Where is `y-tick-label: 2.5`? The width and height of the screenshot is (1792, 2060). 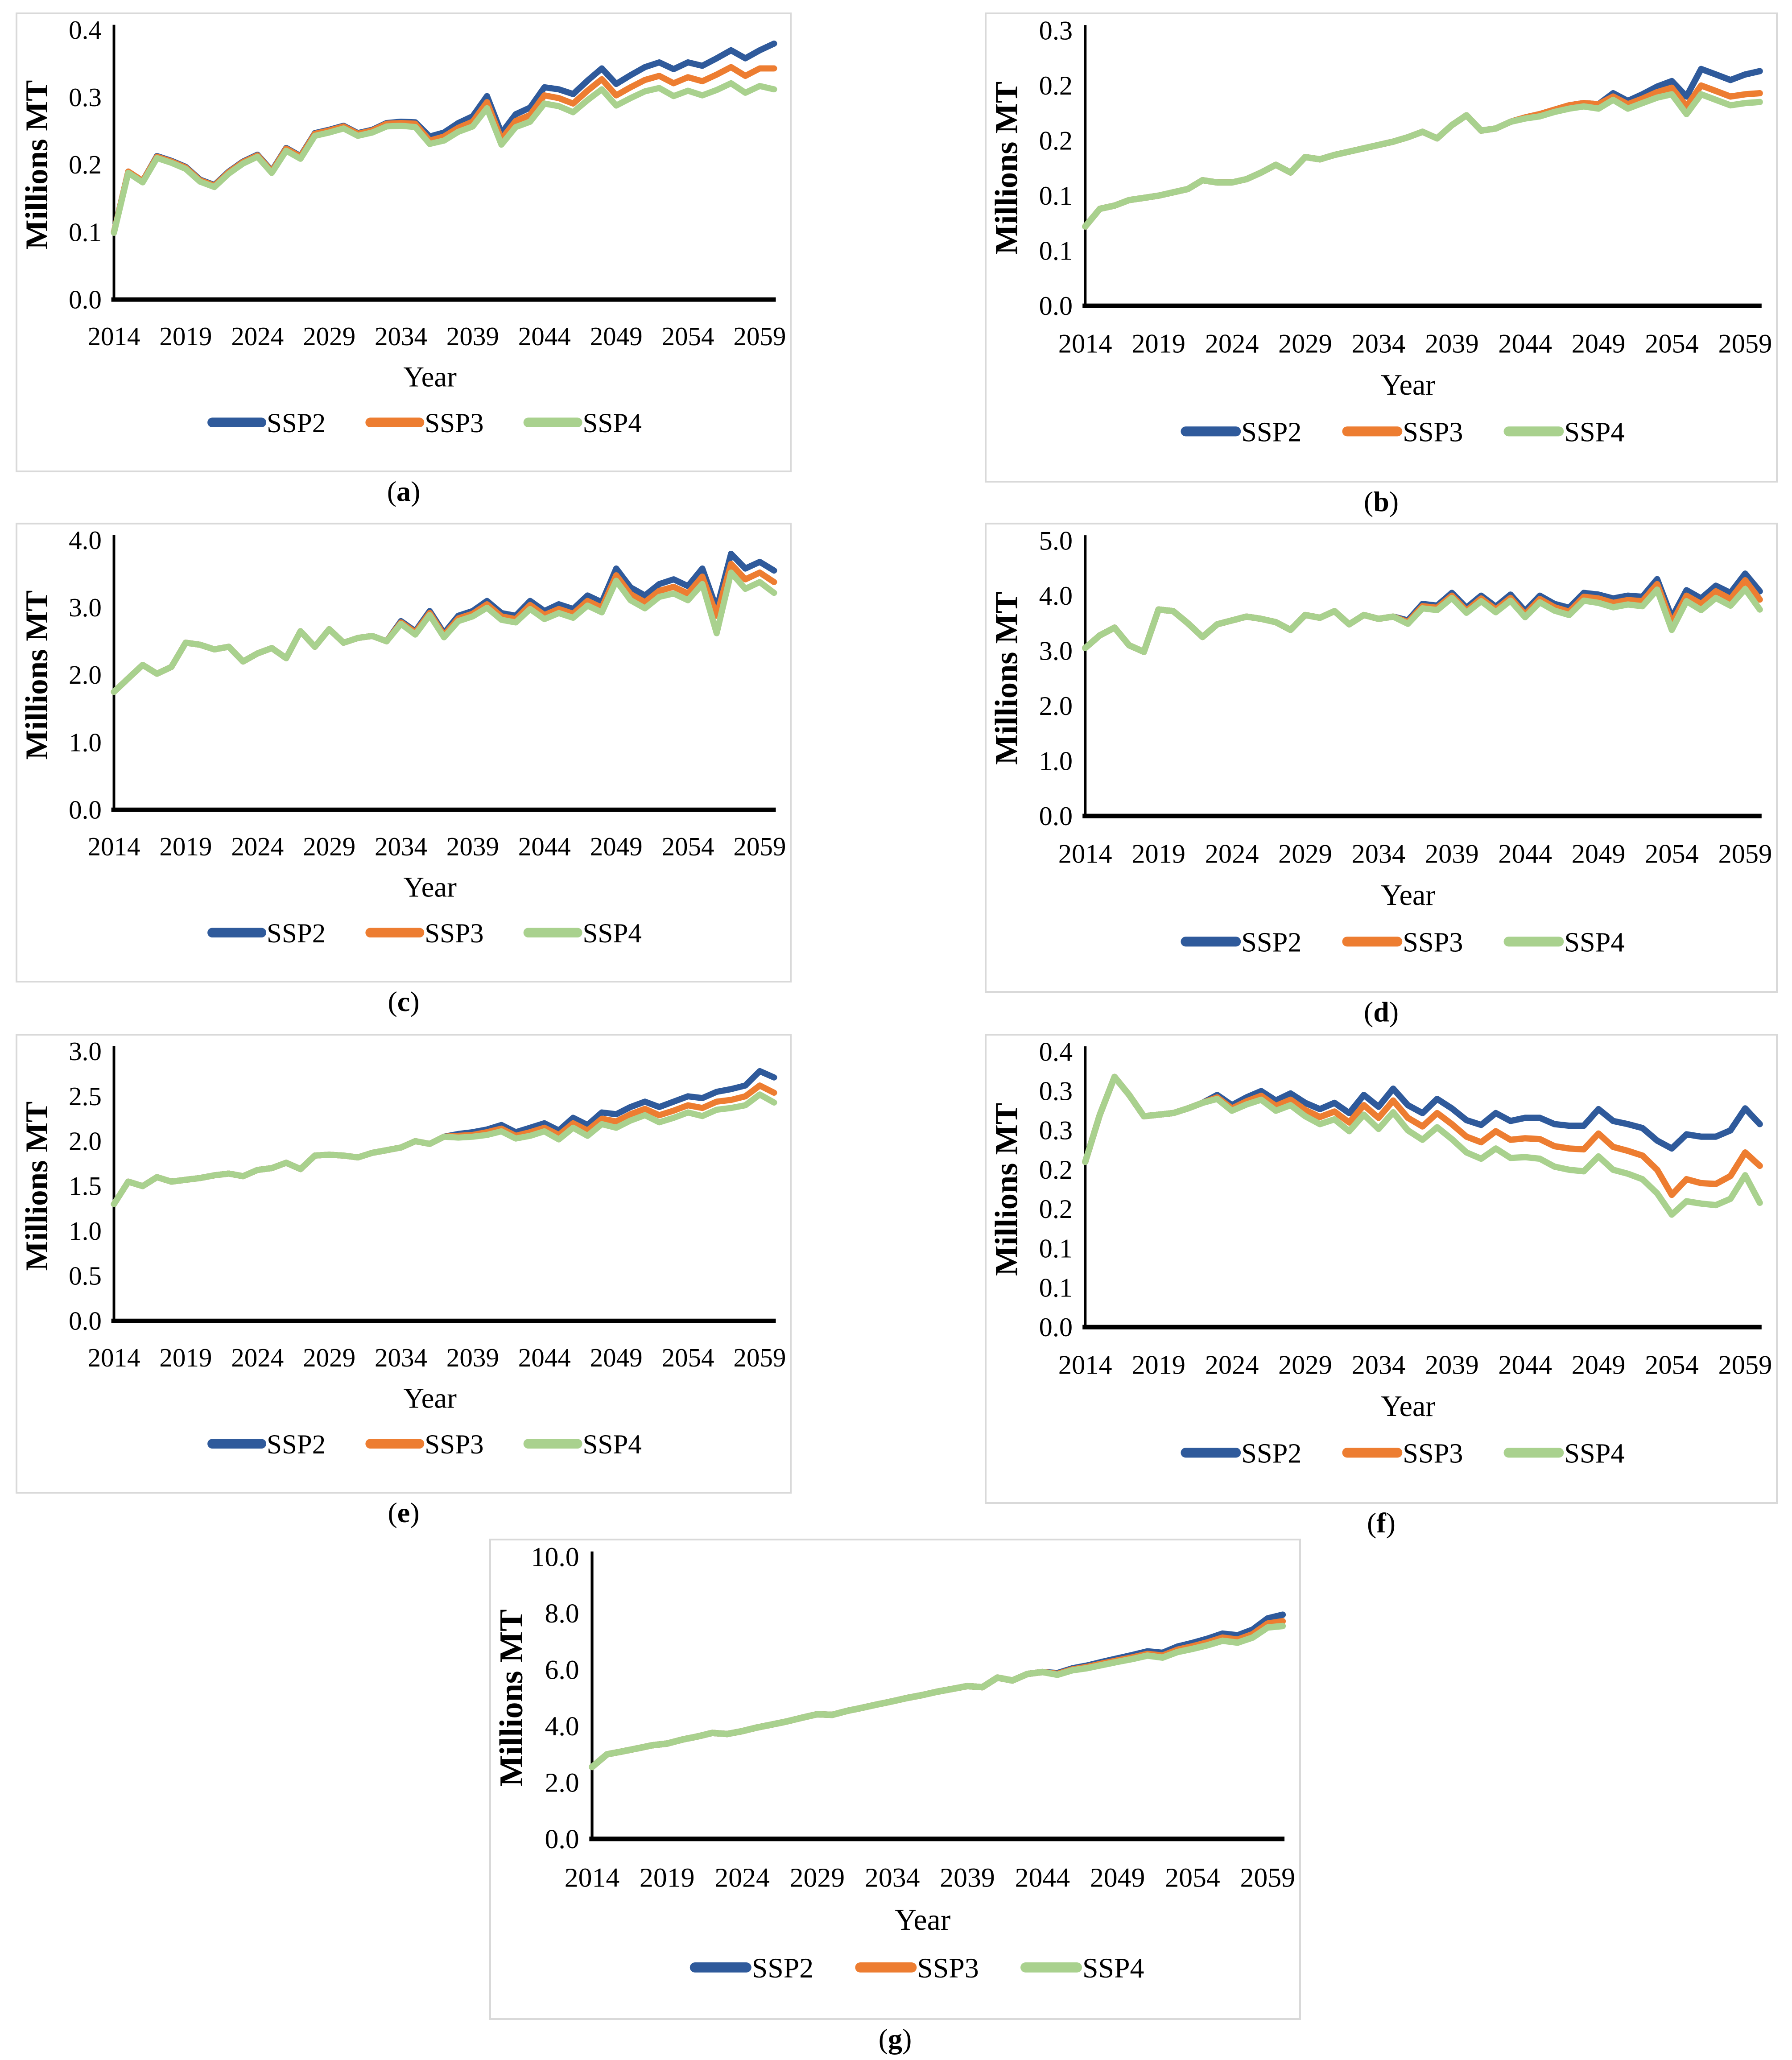
y-tick-label: 2.5 is located at coordinates (85, 1096).